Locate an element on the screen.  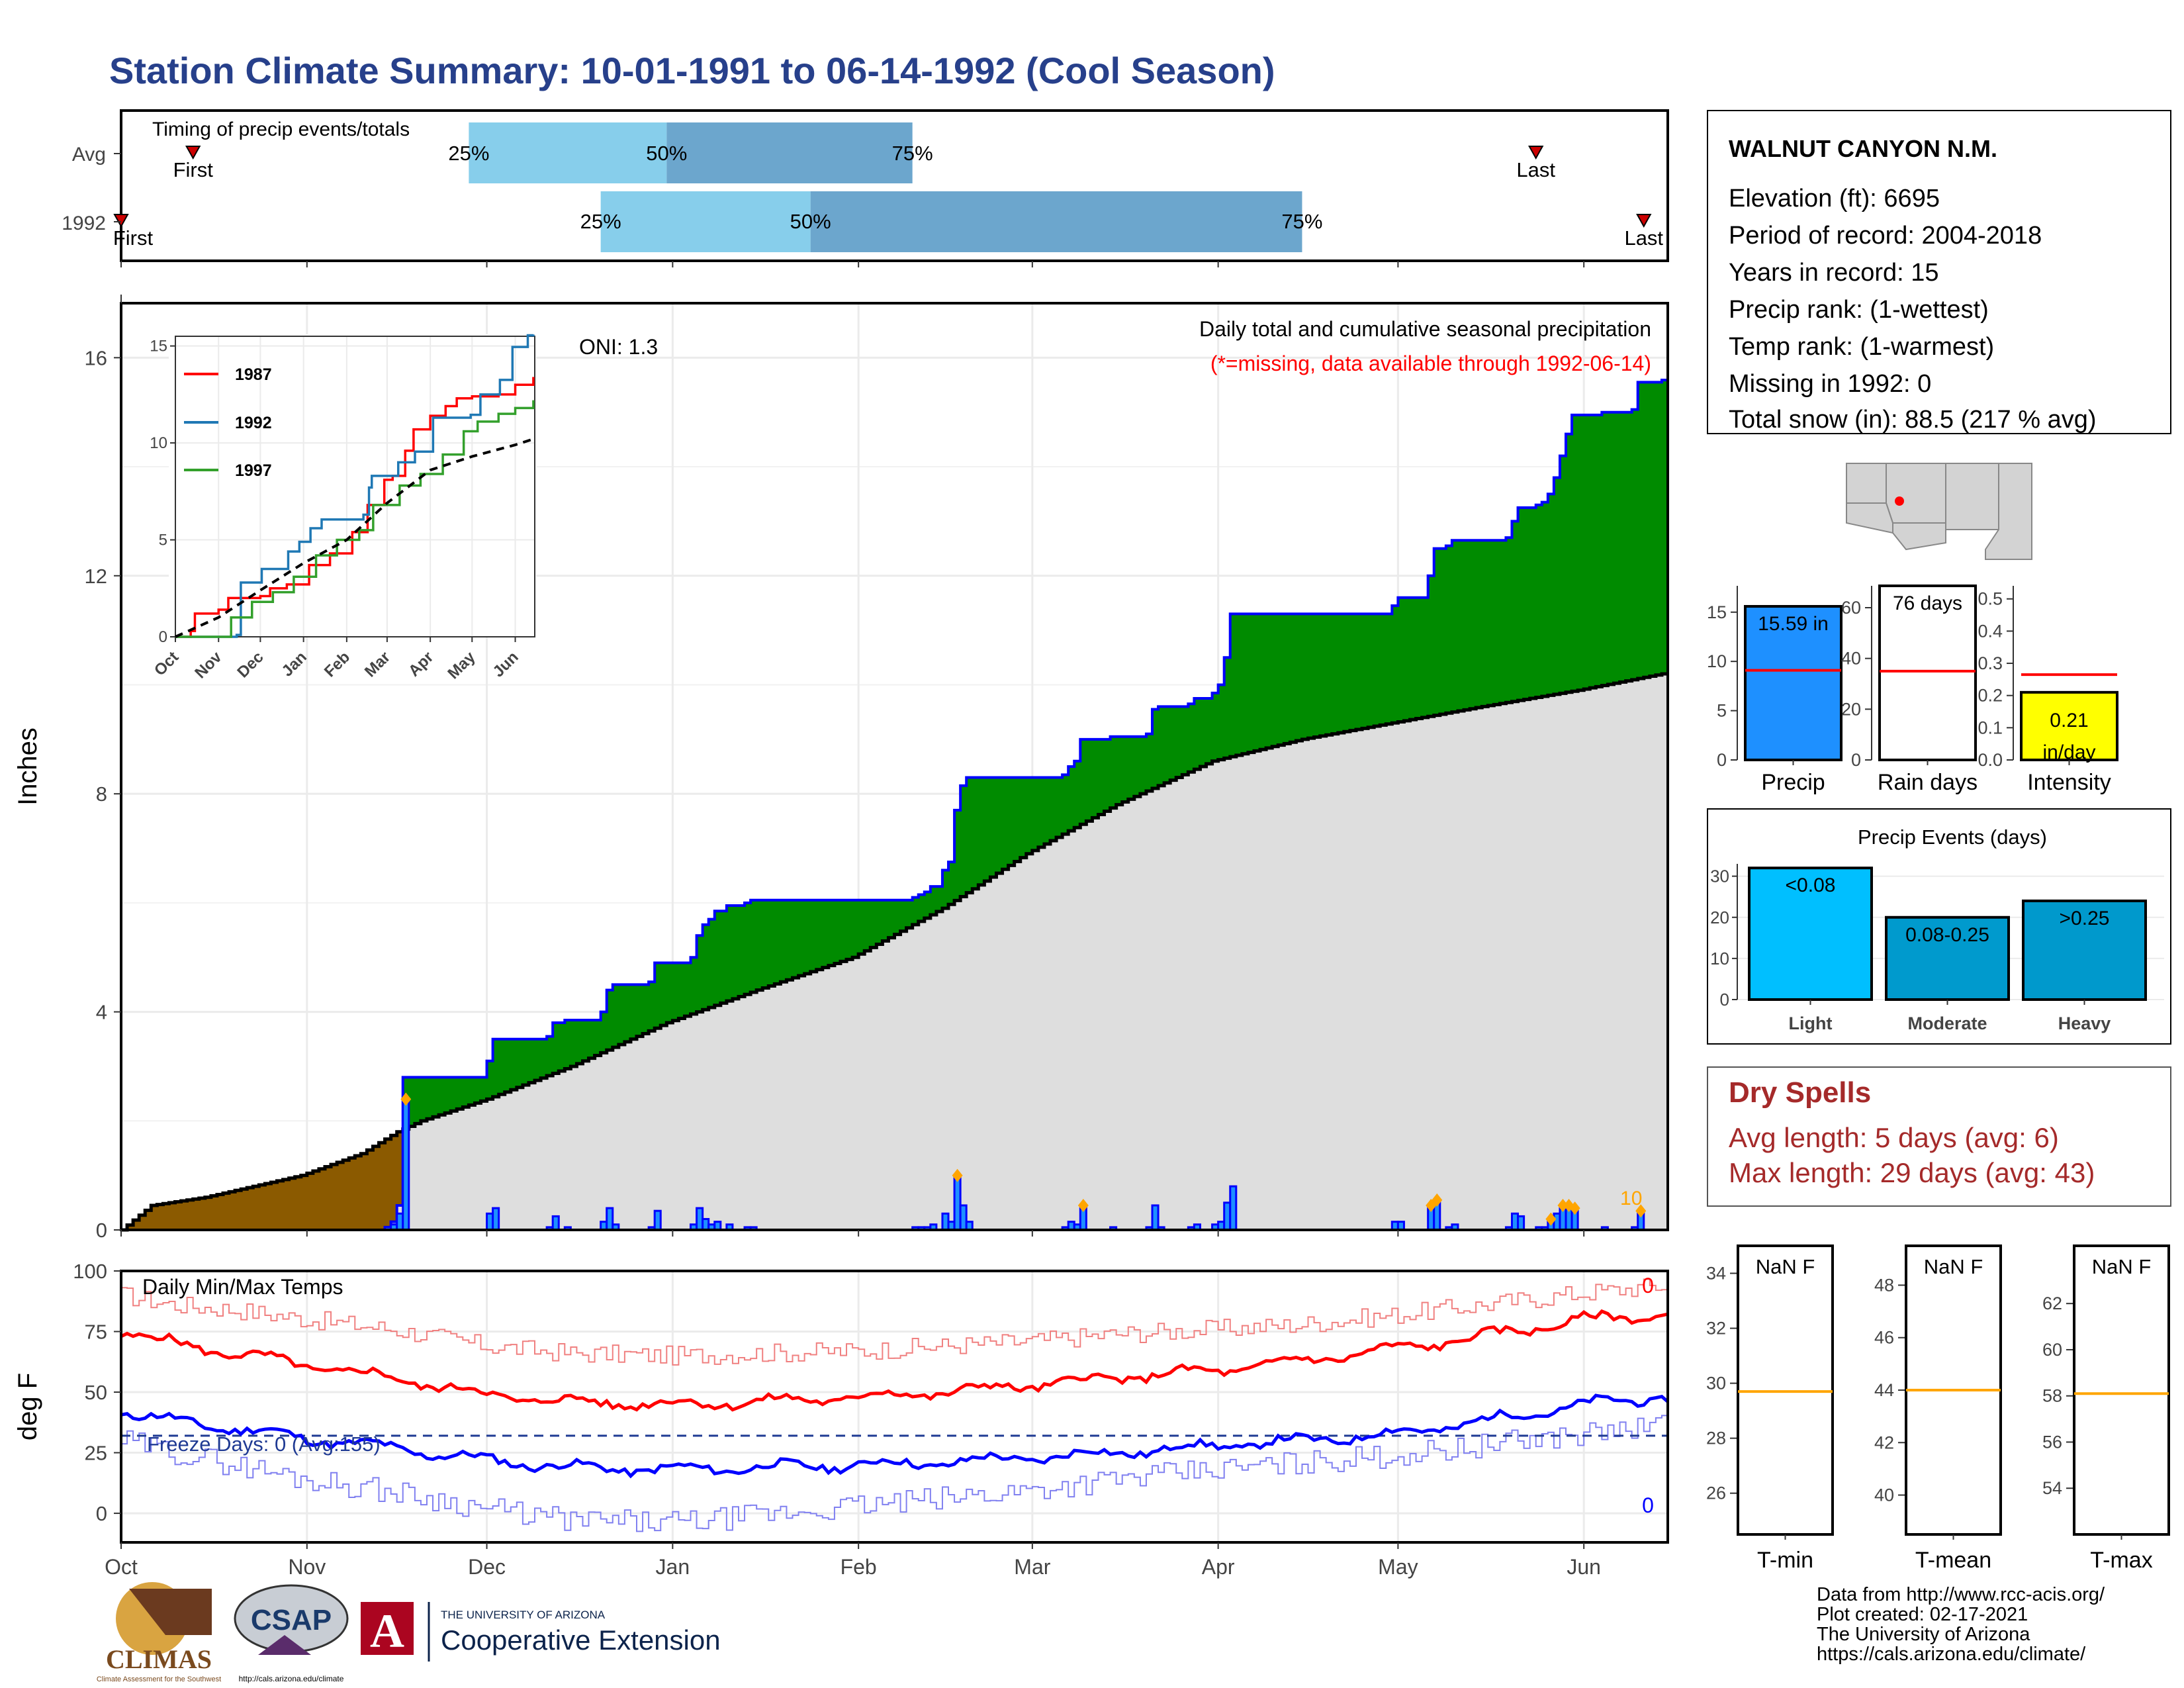
record-min-temp-line is located at coordinates (894, 1473).